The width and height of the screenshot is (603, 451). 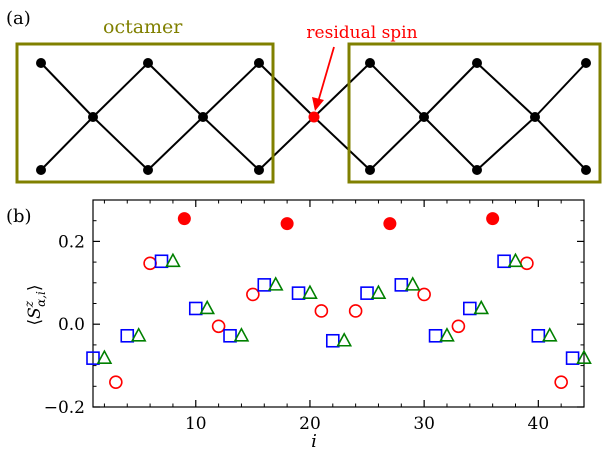 What do you see at coordinates (326, 74) in the screenshot?
I see `residual-arrow-shaft` at bounding box center [326, 74].